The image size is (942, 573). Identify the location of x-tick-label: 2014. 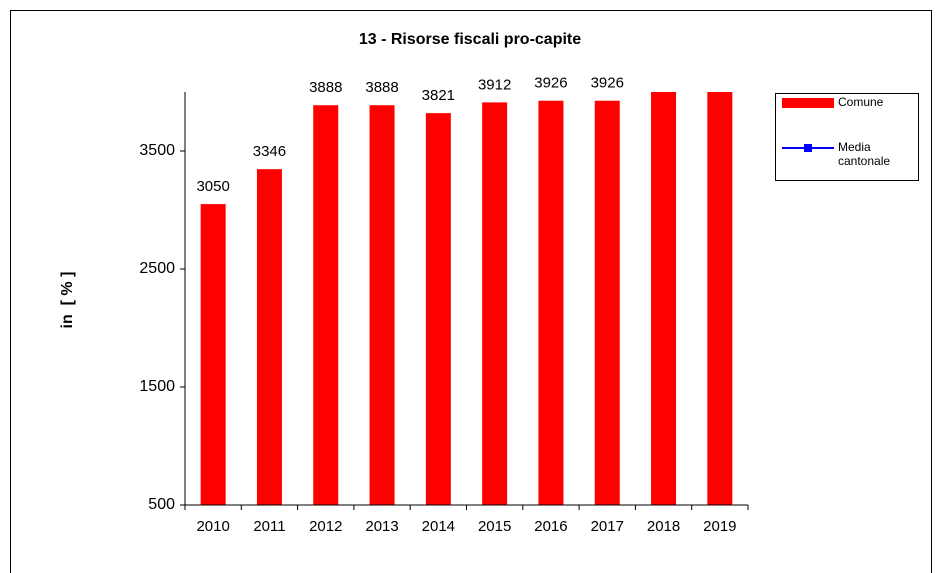
(438, 526).